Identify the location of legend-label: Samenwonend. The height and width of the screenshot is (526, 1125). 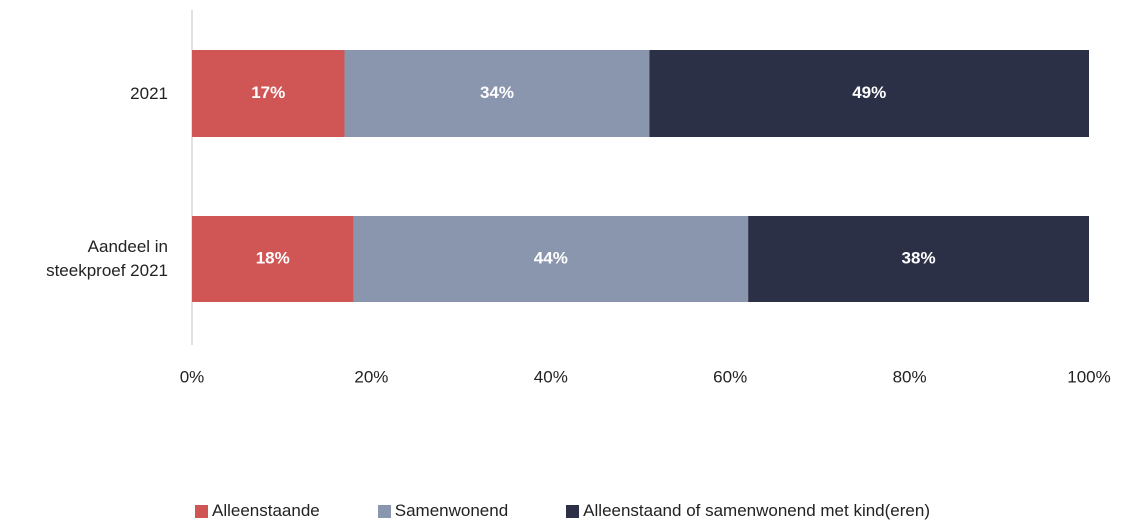
(451, 510).